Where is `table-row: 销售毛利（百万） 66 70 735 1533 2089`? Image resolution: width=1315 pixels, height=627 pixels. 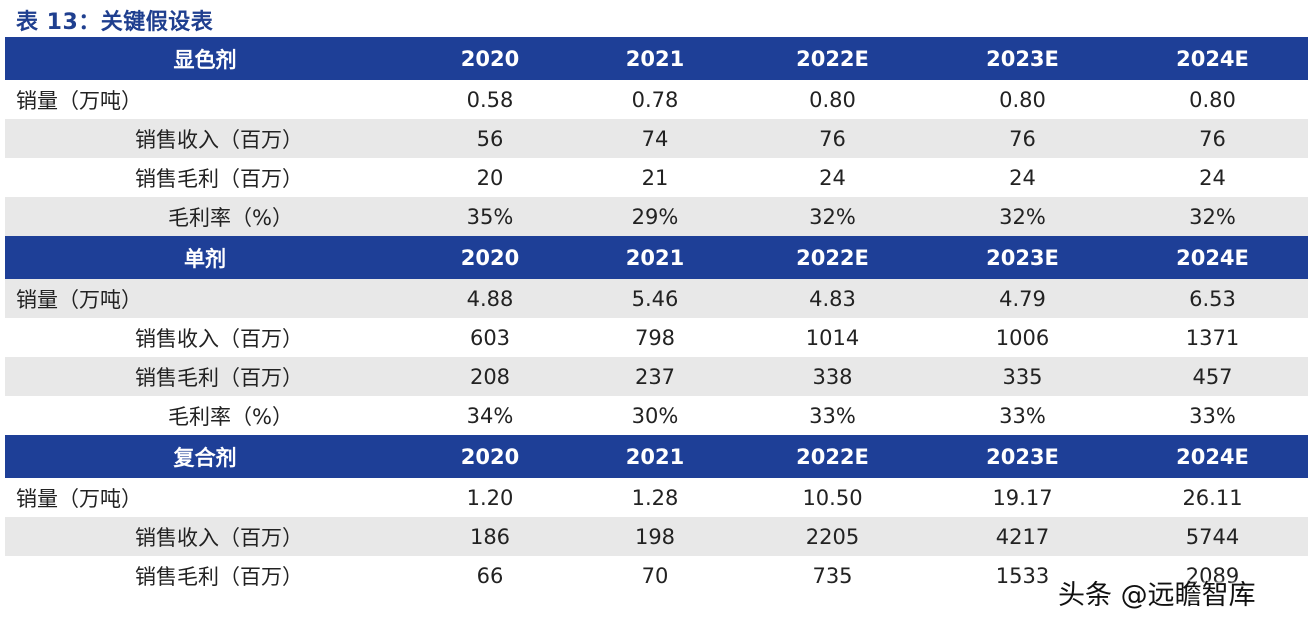 table-row: 销售毛利（百万） 66 70 735 1533 2089 is located at coordinates (656, 575).